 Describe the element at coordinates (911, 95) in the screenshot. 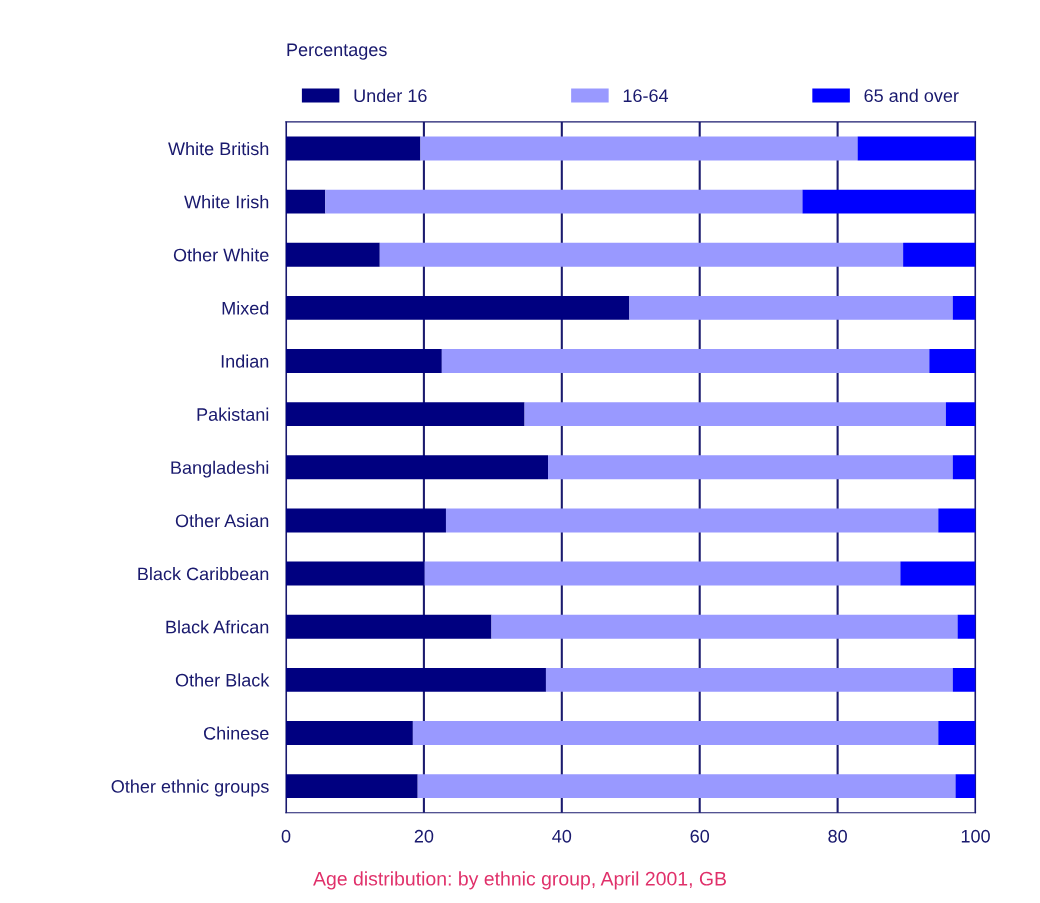

I see `legend-label: 65 and over` at that location.